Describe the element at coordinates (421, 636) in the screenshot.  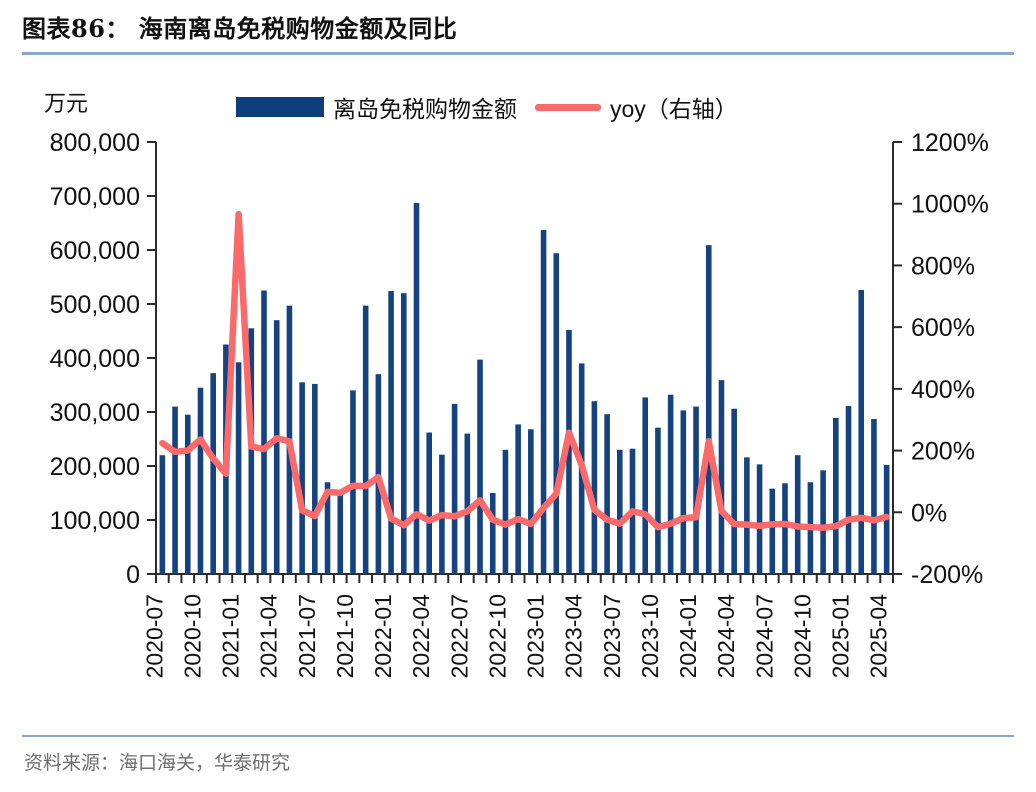
I see `x-axis-tick-label: 2022-04` at that location.